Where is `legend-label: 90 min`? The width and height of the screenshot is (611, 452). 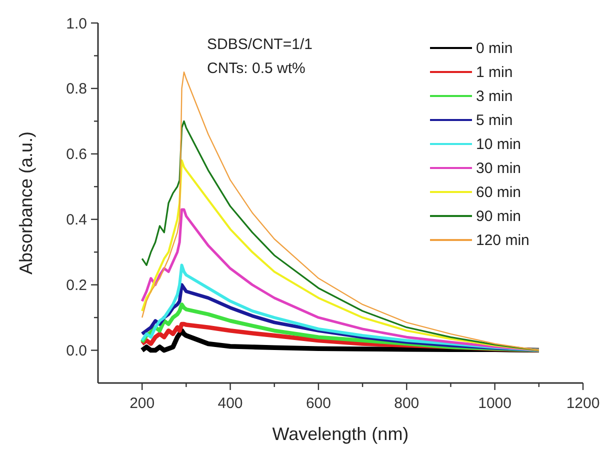 legend-label: 90 min is located at coordinates (499, 216).